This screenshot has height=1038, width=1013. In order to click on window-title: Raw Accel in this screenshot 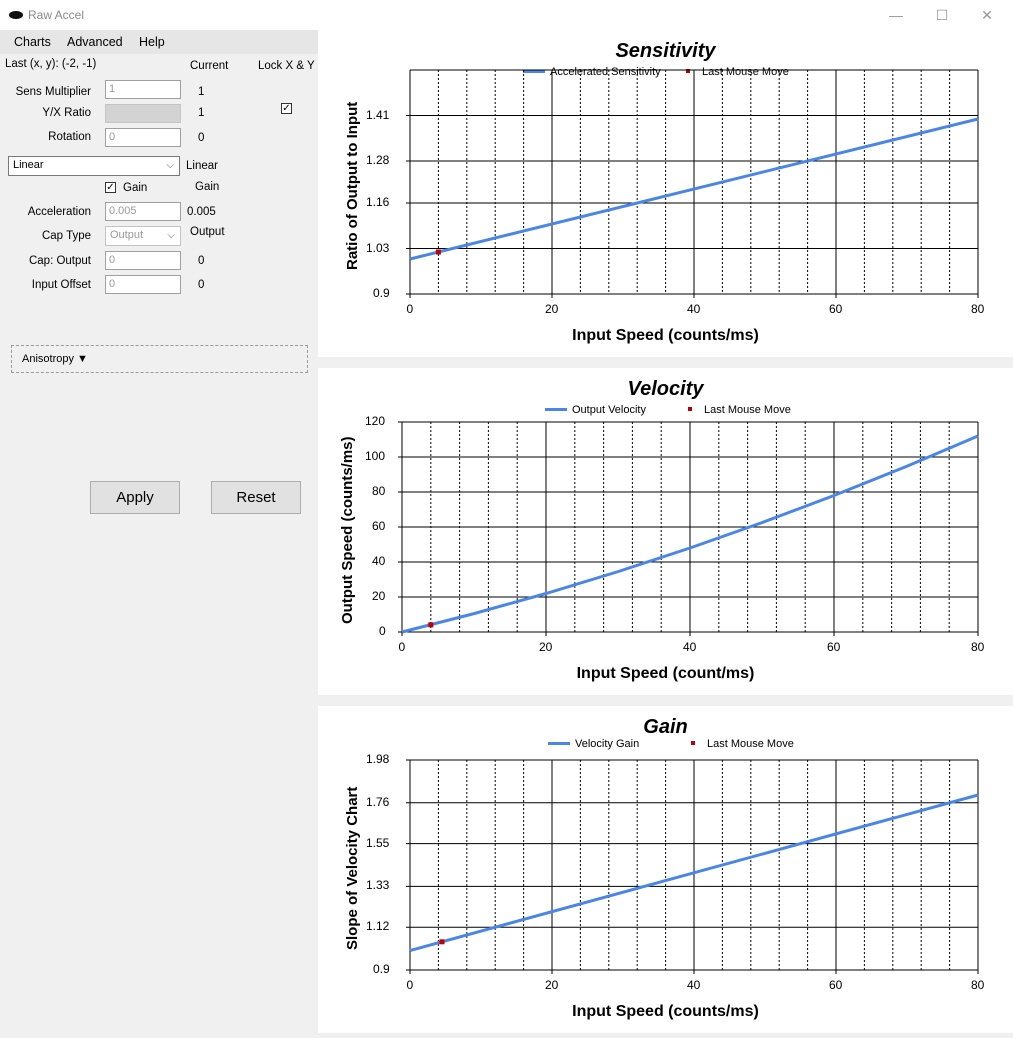, I will do `click(56, 15)`.